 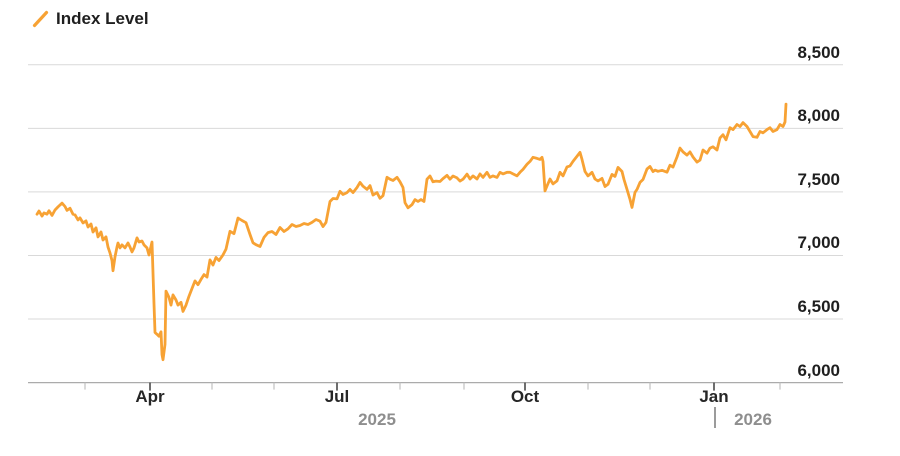 What do you see at coordinates (753, 419) in the screenshot?
I see `year-label-2026: 2026` at bounding box center [753, 419].